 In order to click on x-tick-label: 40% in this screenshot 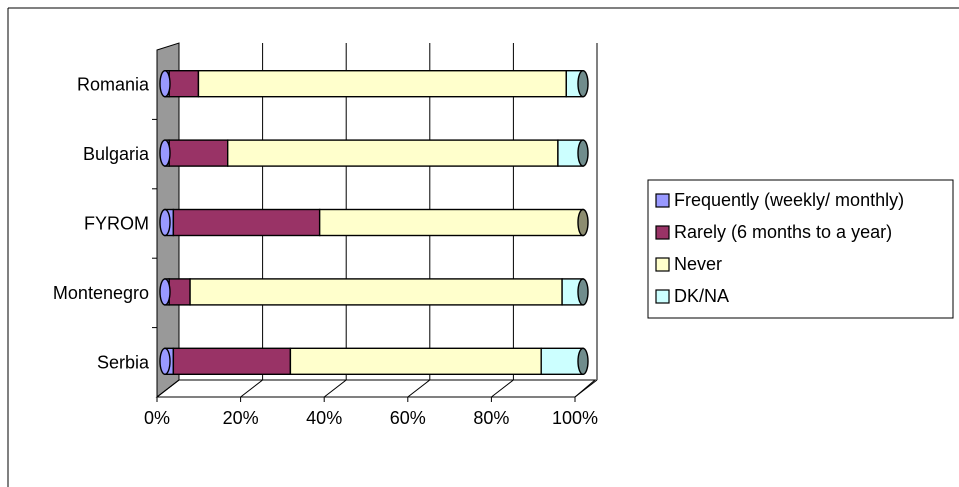, I will do `click(324, 418)`.